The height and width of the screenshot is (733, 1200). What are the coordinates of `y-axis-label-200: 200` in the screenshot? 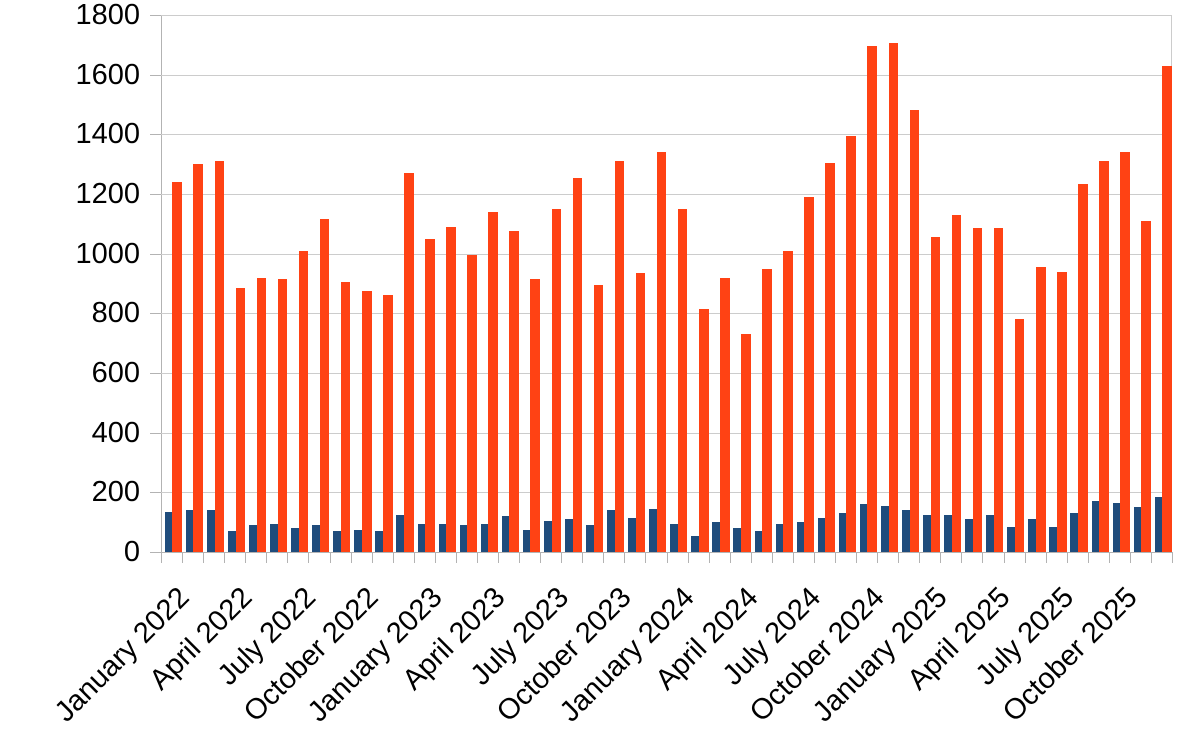 It's located at (115, 492).